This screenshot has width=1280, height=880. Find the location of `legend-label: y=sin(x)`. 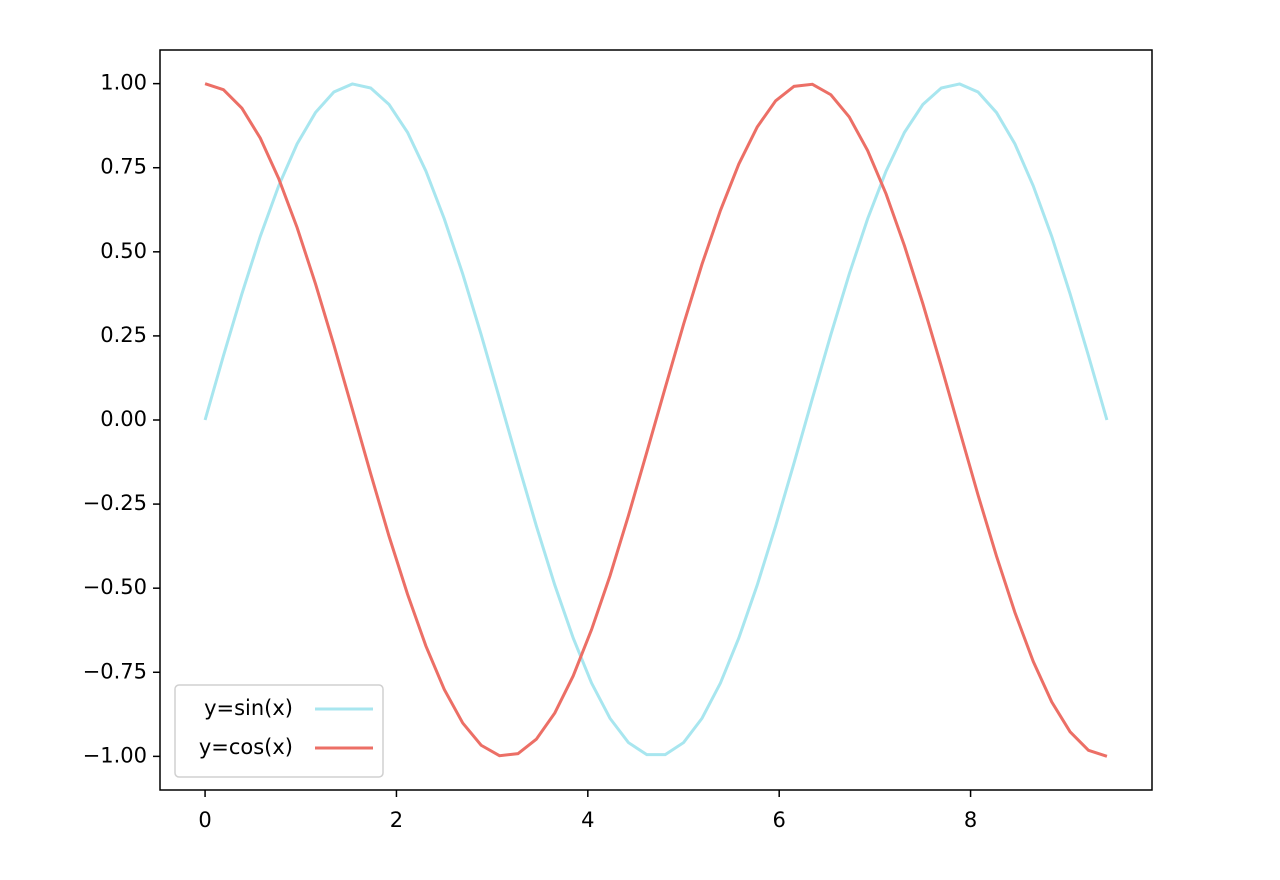

legend-label: y=sin(x) is located at coordinates (248, 708).